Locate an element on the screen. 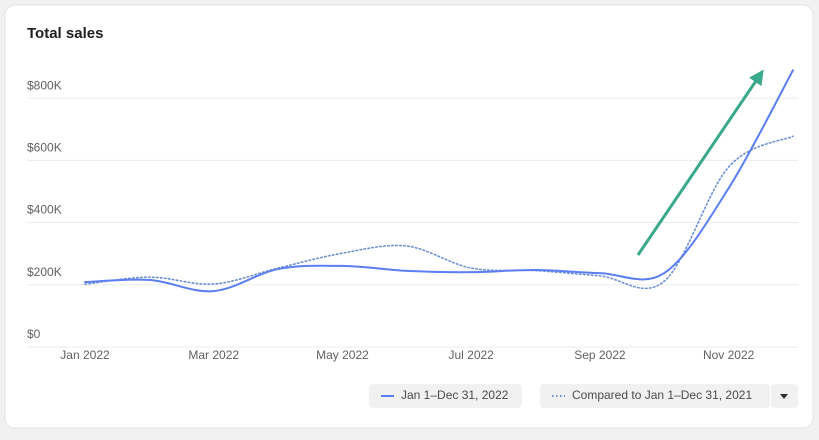 This screenshot has height=440, width=819. y-tick-label: $400K is located at coordinates (44, 210).